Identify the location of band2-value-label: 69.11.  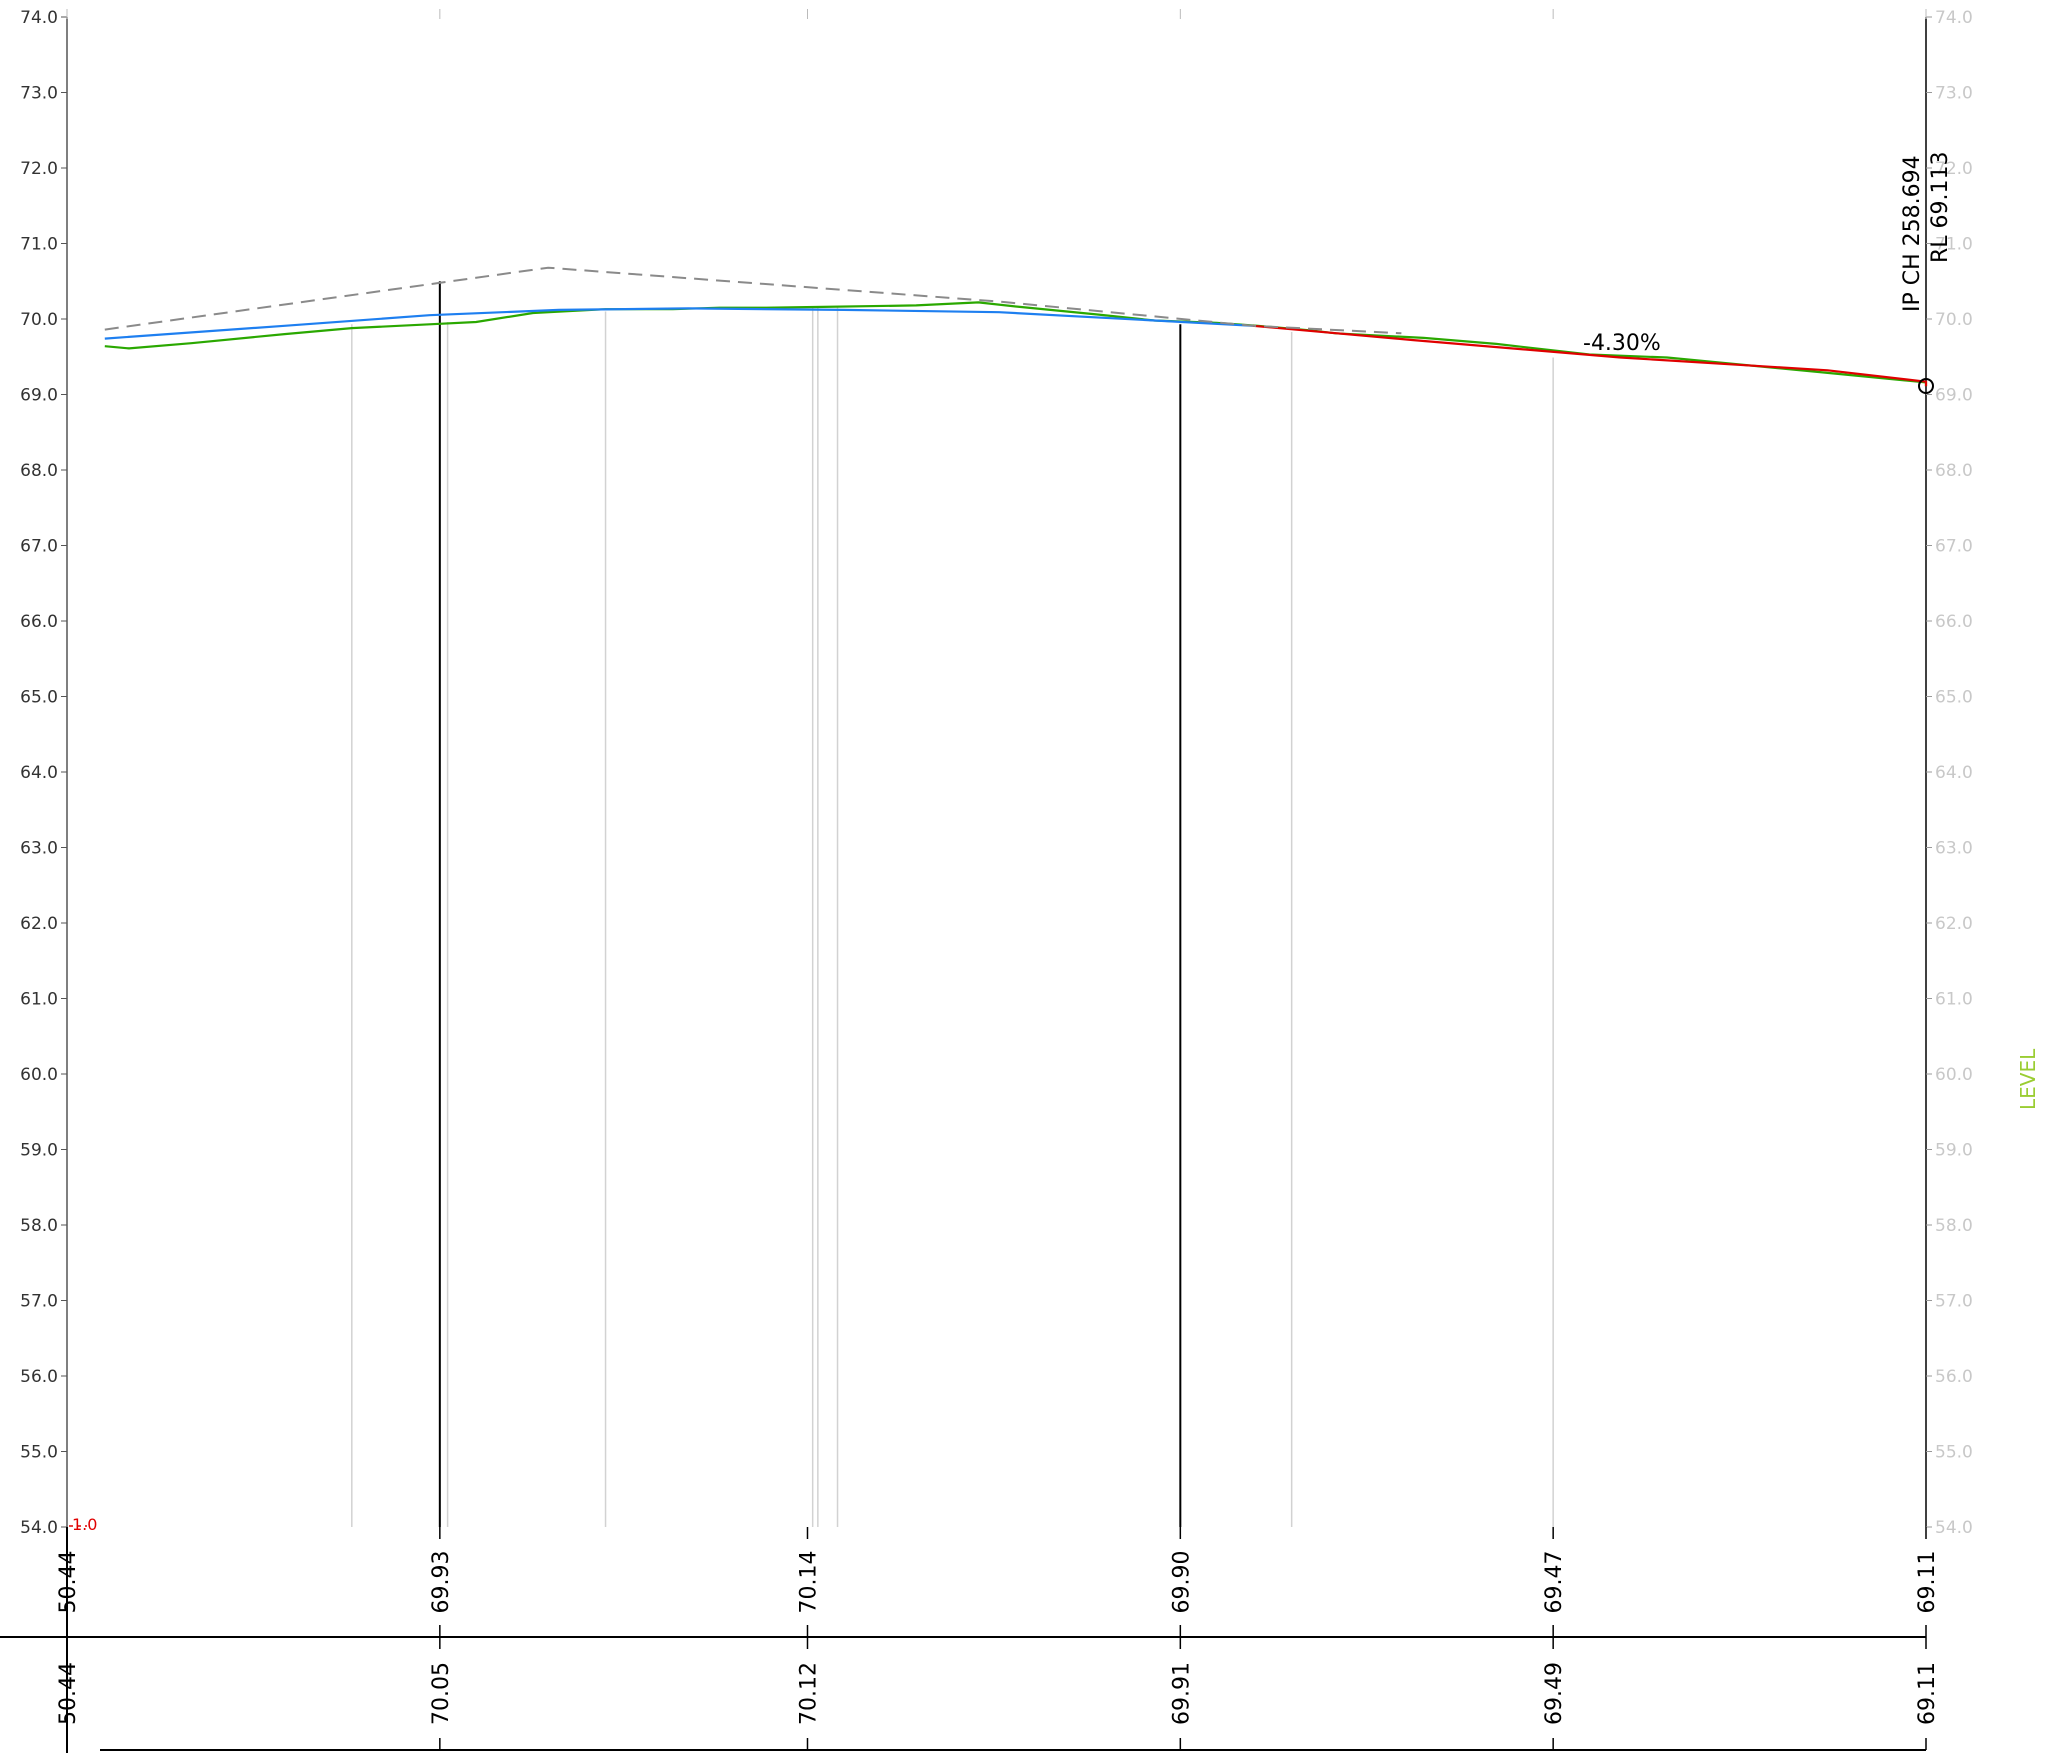
(1927, 1693).